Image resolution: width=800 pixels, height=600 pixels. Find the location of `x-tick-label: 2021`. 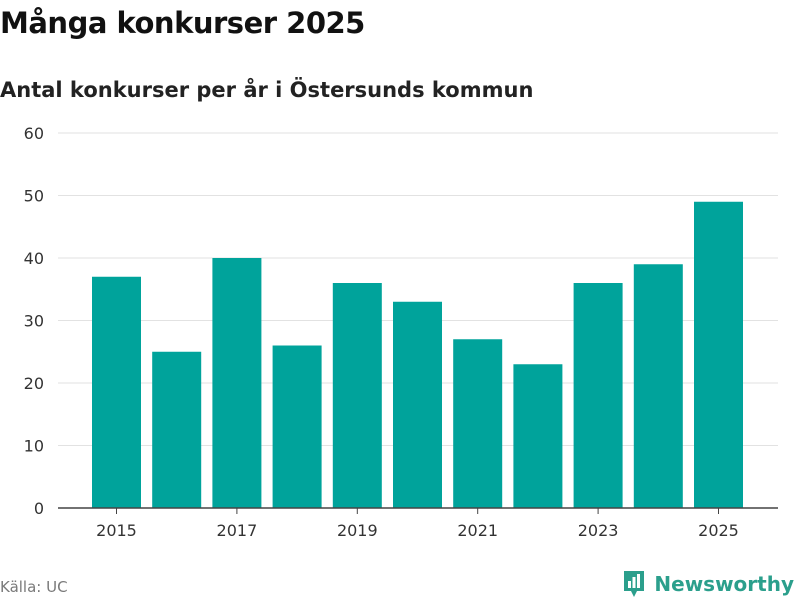

x-tick-label: 2021 is located at coordinates (477, 530).